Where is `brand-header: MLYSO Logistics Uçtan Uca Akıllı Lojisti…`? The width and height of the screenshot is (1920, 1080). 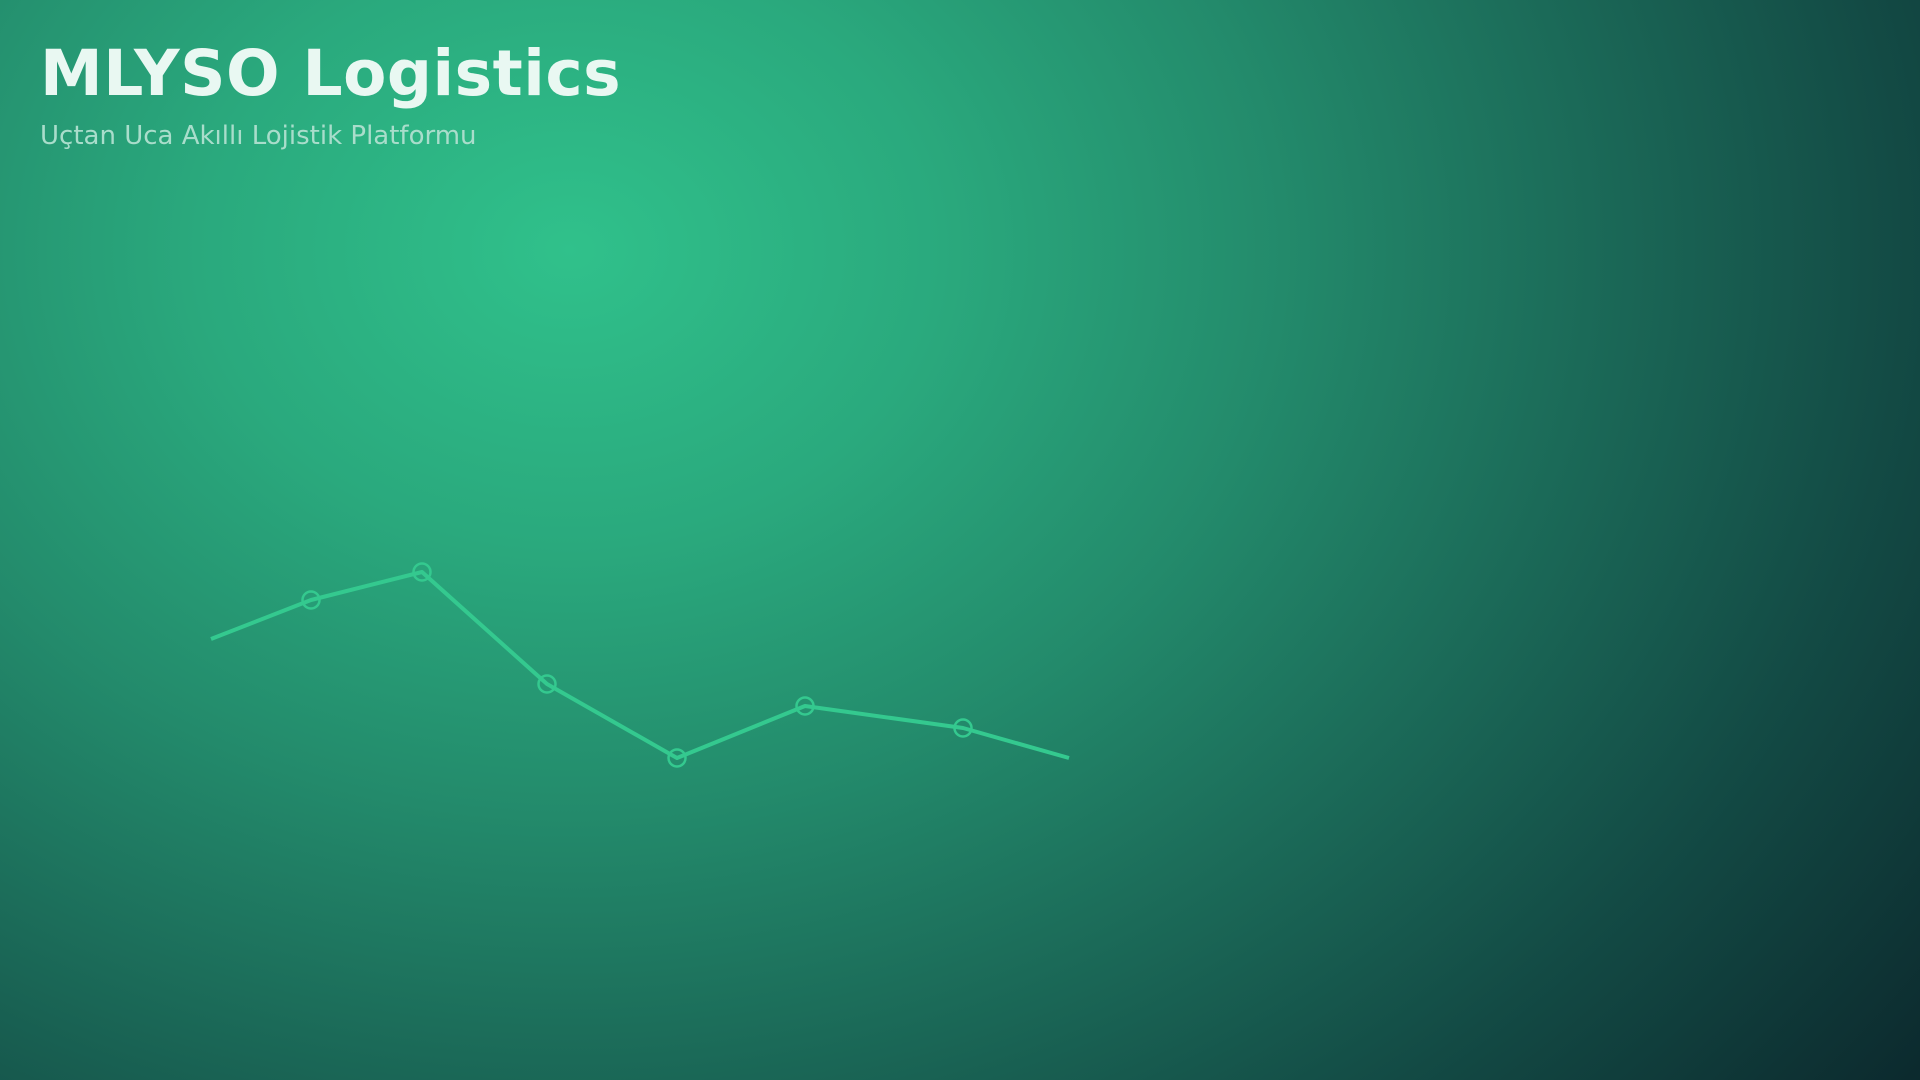 brand-header: MLYSO Logistics Uçtan Uca Akıllı Lojisti… is located at coordinates (330, 94).